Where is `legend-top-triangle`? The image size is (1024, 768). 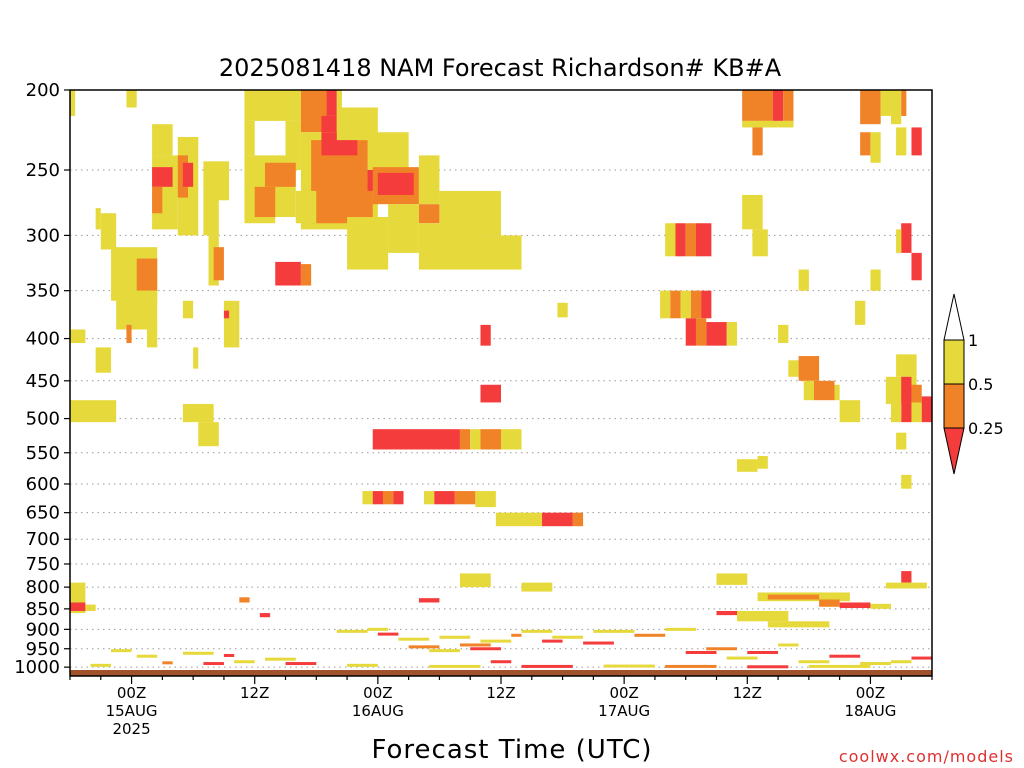
legend-top-triangle is located at coordinates (954, 317).